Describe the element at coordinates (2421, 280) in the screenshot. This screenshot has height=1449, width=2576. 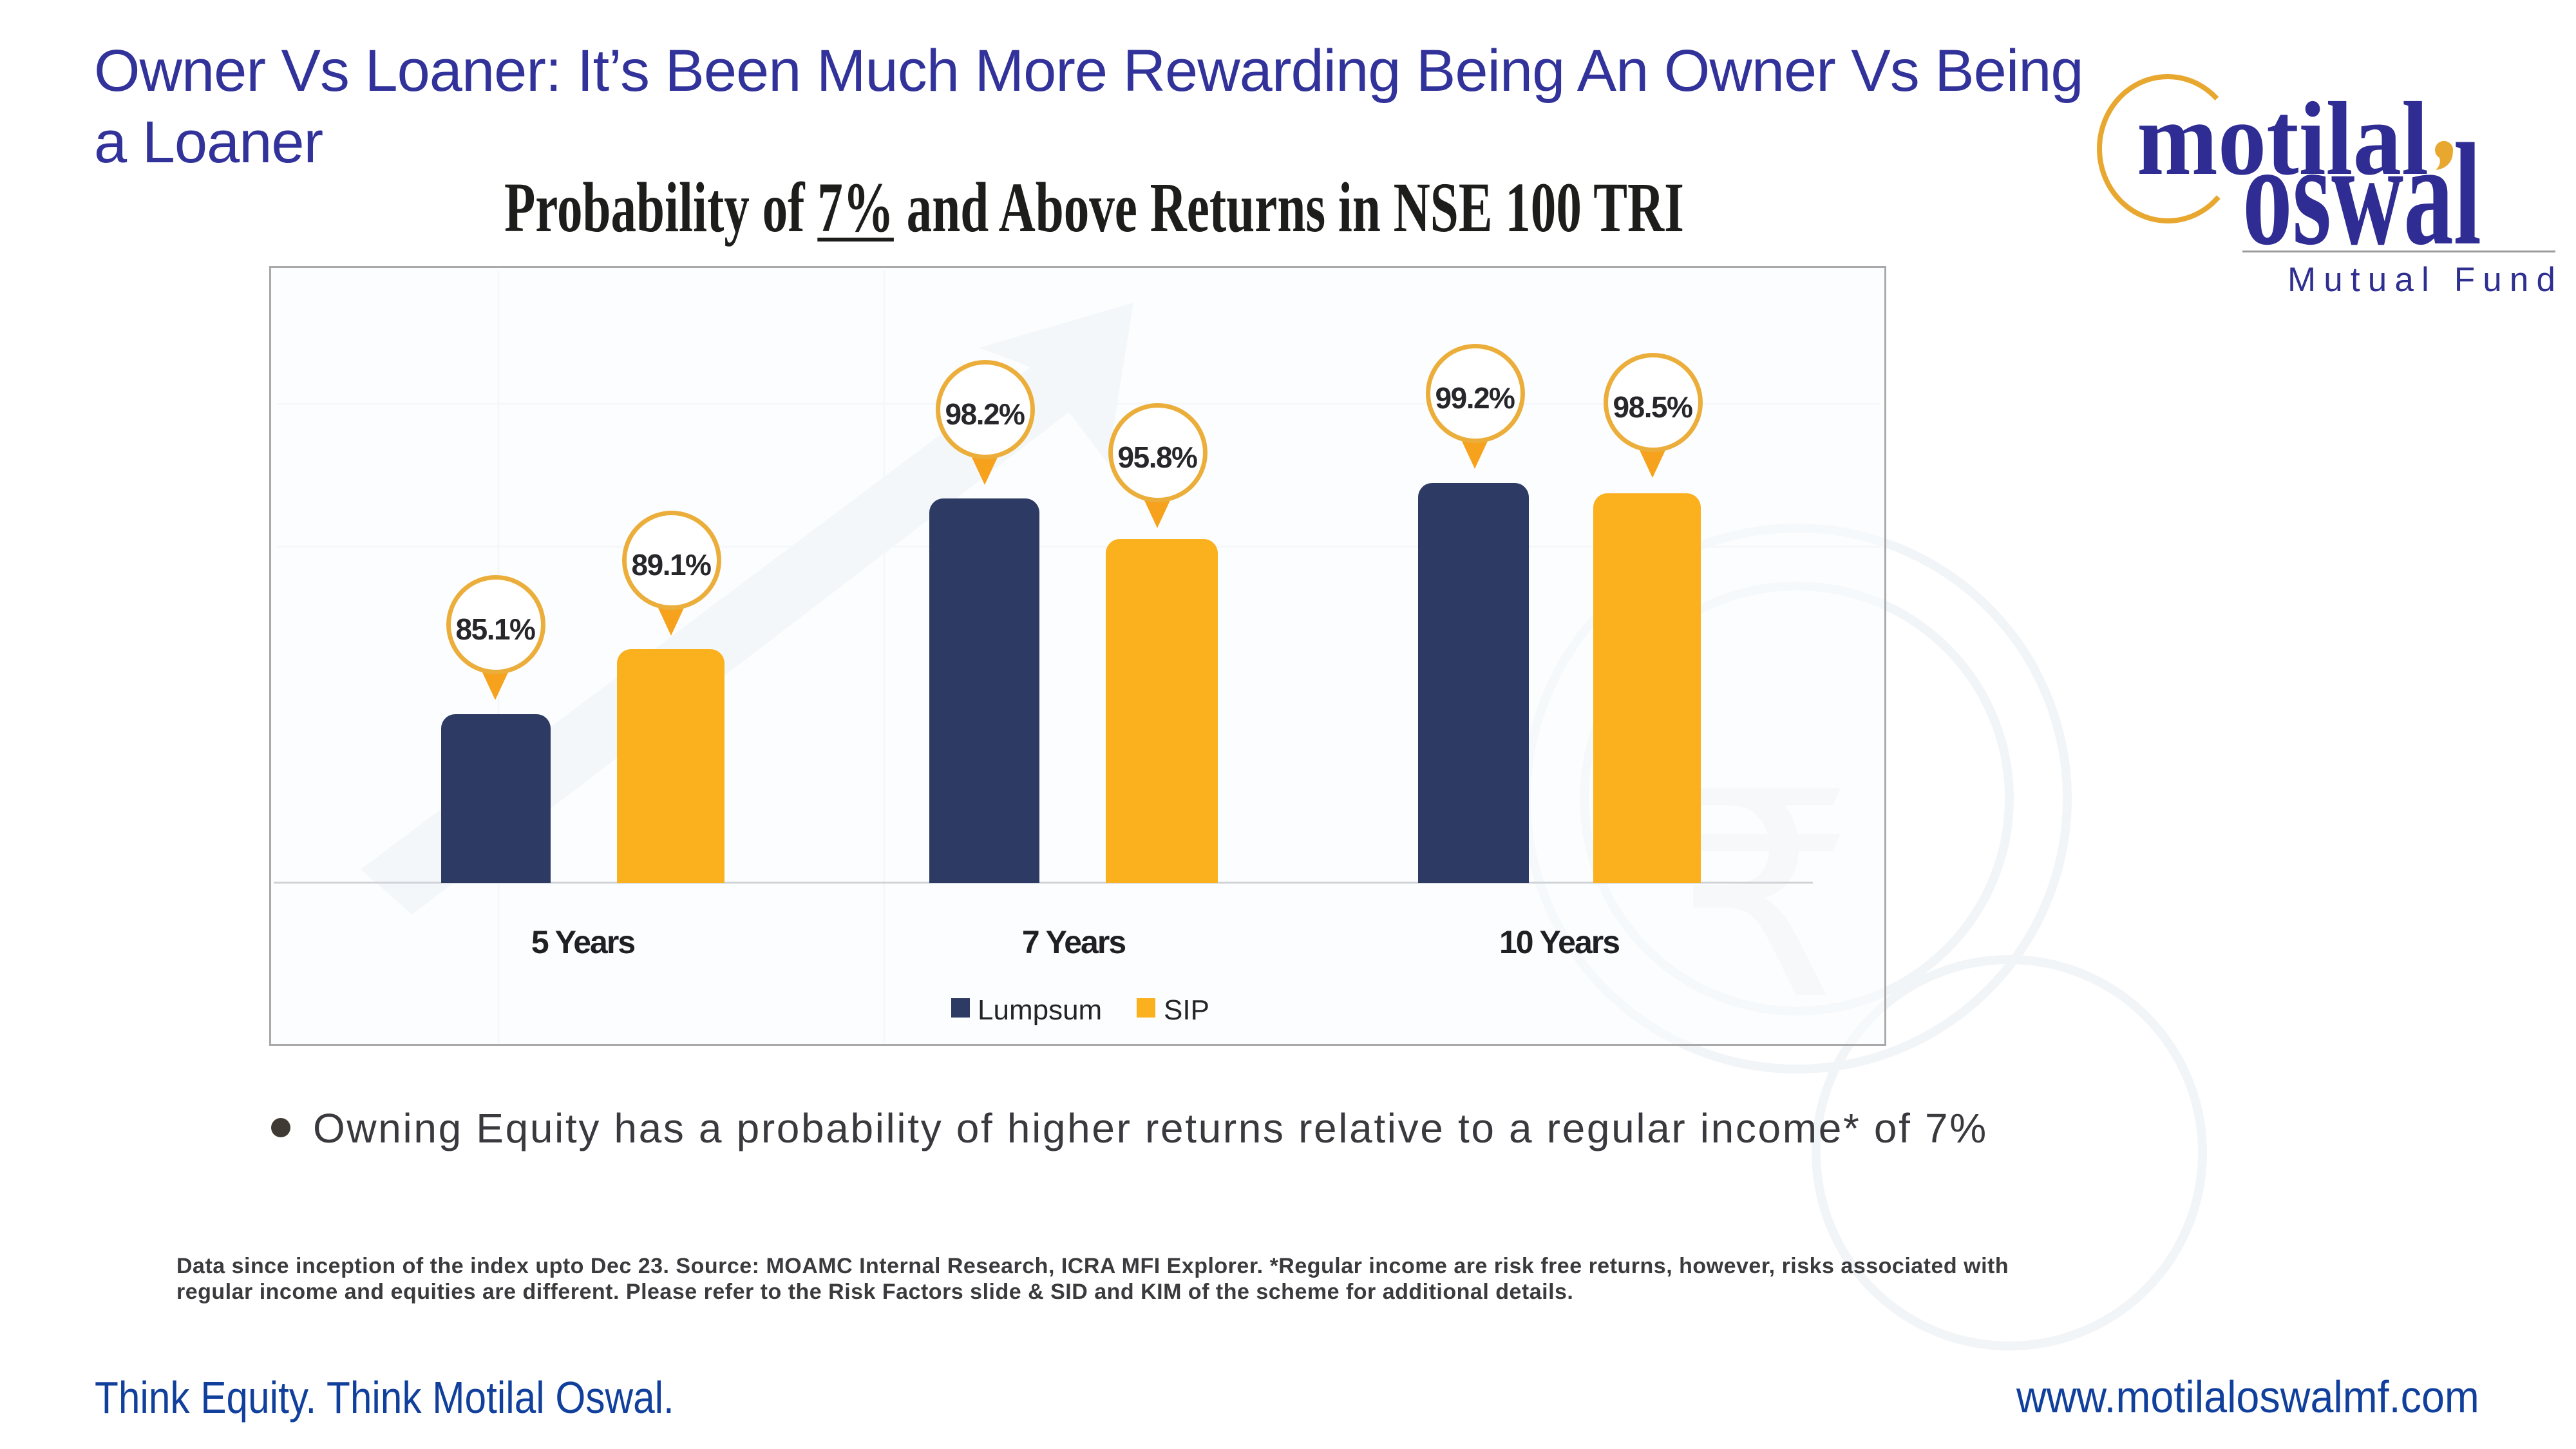
I see `svg-text: Mutual Fund` at that location.